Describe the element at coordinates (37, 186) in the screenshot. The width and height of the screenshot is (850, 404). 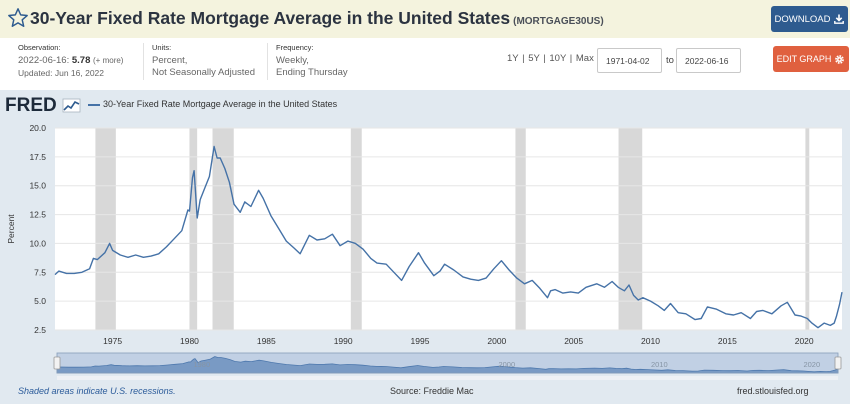
I see `y-tick-label: 15.0` at that location.